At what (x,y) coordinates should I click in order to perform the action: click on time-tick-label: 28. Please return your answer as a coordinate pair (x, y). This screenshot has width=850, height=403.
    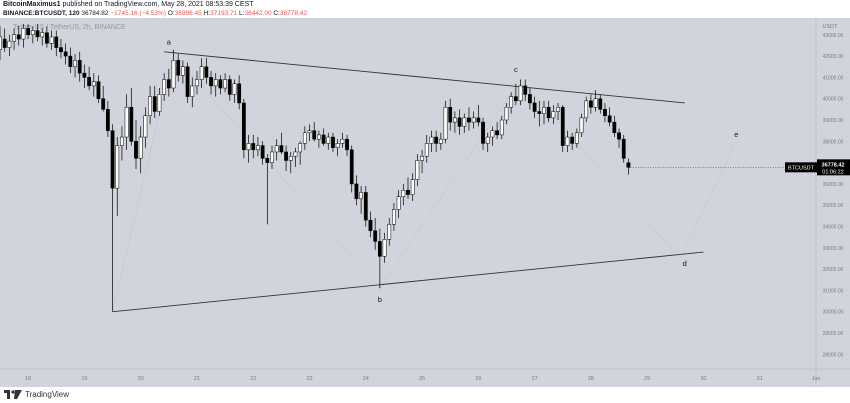
    Looking at the image, I should click on (591, 379).